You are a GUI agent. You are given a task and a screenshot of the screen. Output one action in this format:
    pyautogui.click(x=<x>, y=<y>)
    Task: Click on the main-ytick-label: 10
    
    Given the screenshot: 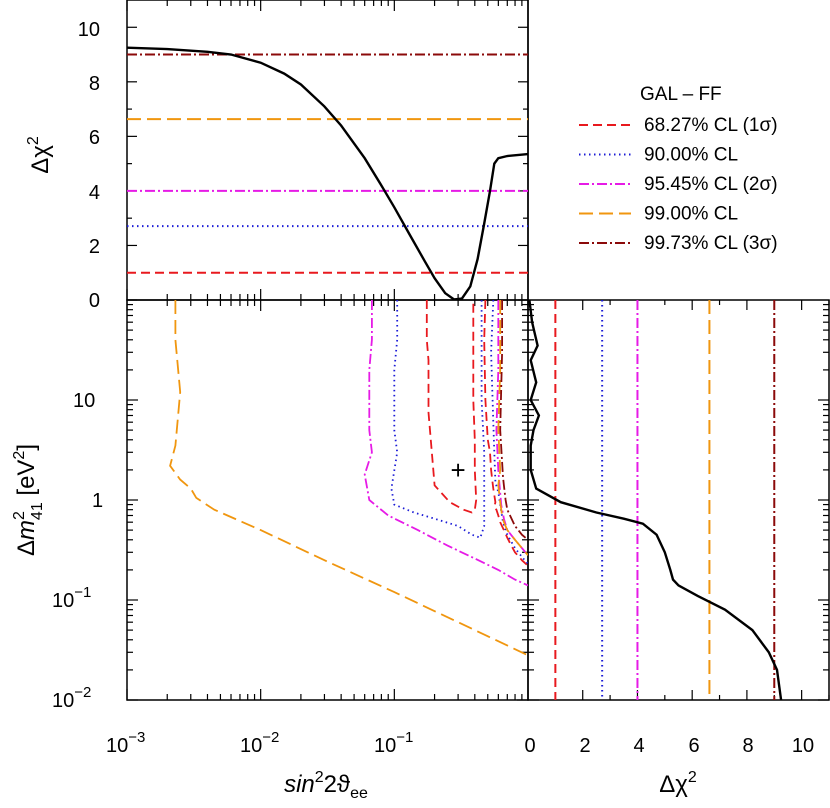 What is the action you would take?
    pyautogui.click(x=84, y=401)
    